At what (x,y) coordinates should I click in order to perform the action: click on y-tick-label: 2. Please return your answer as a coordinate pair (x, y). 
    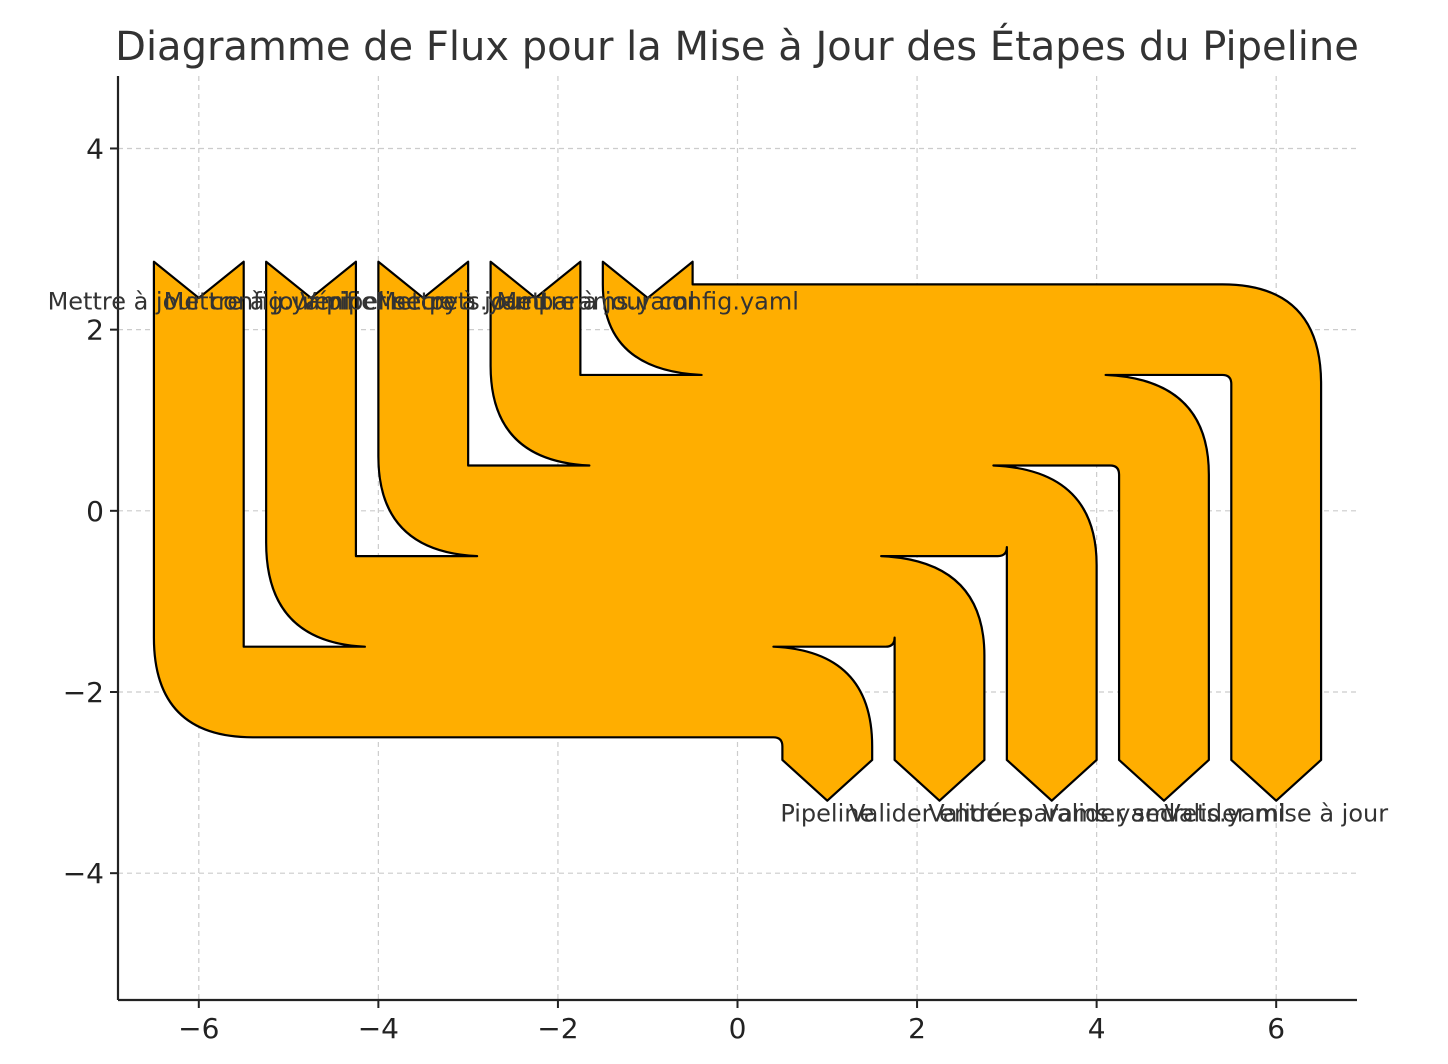
    Looking at the image, I should click on (95, 330).